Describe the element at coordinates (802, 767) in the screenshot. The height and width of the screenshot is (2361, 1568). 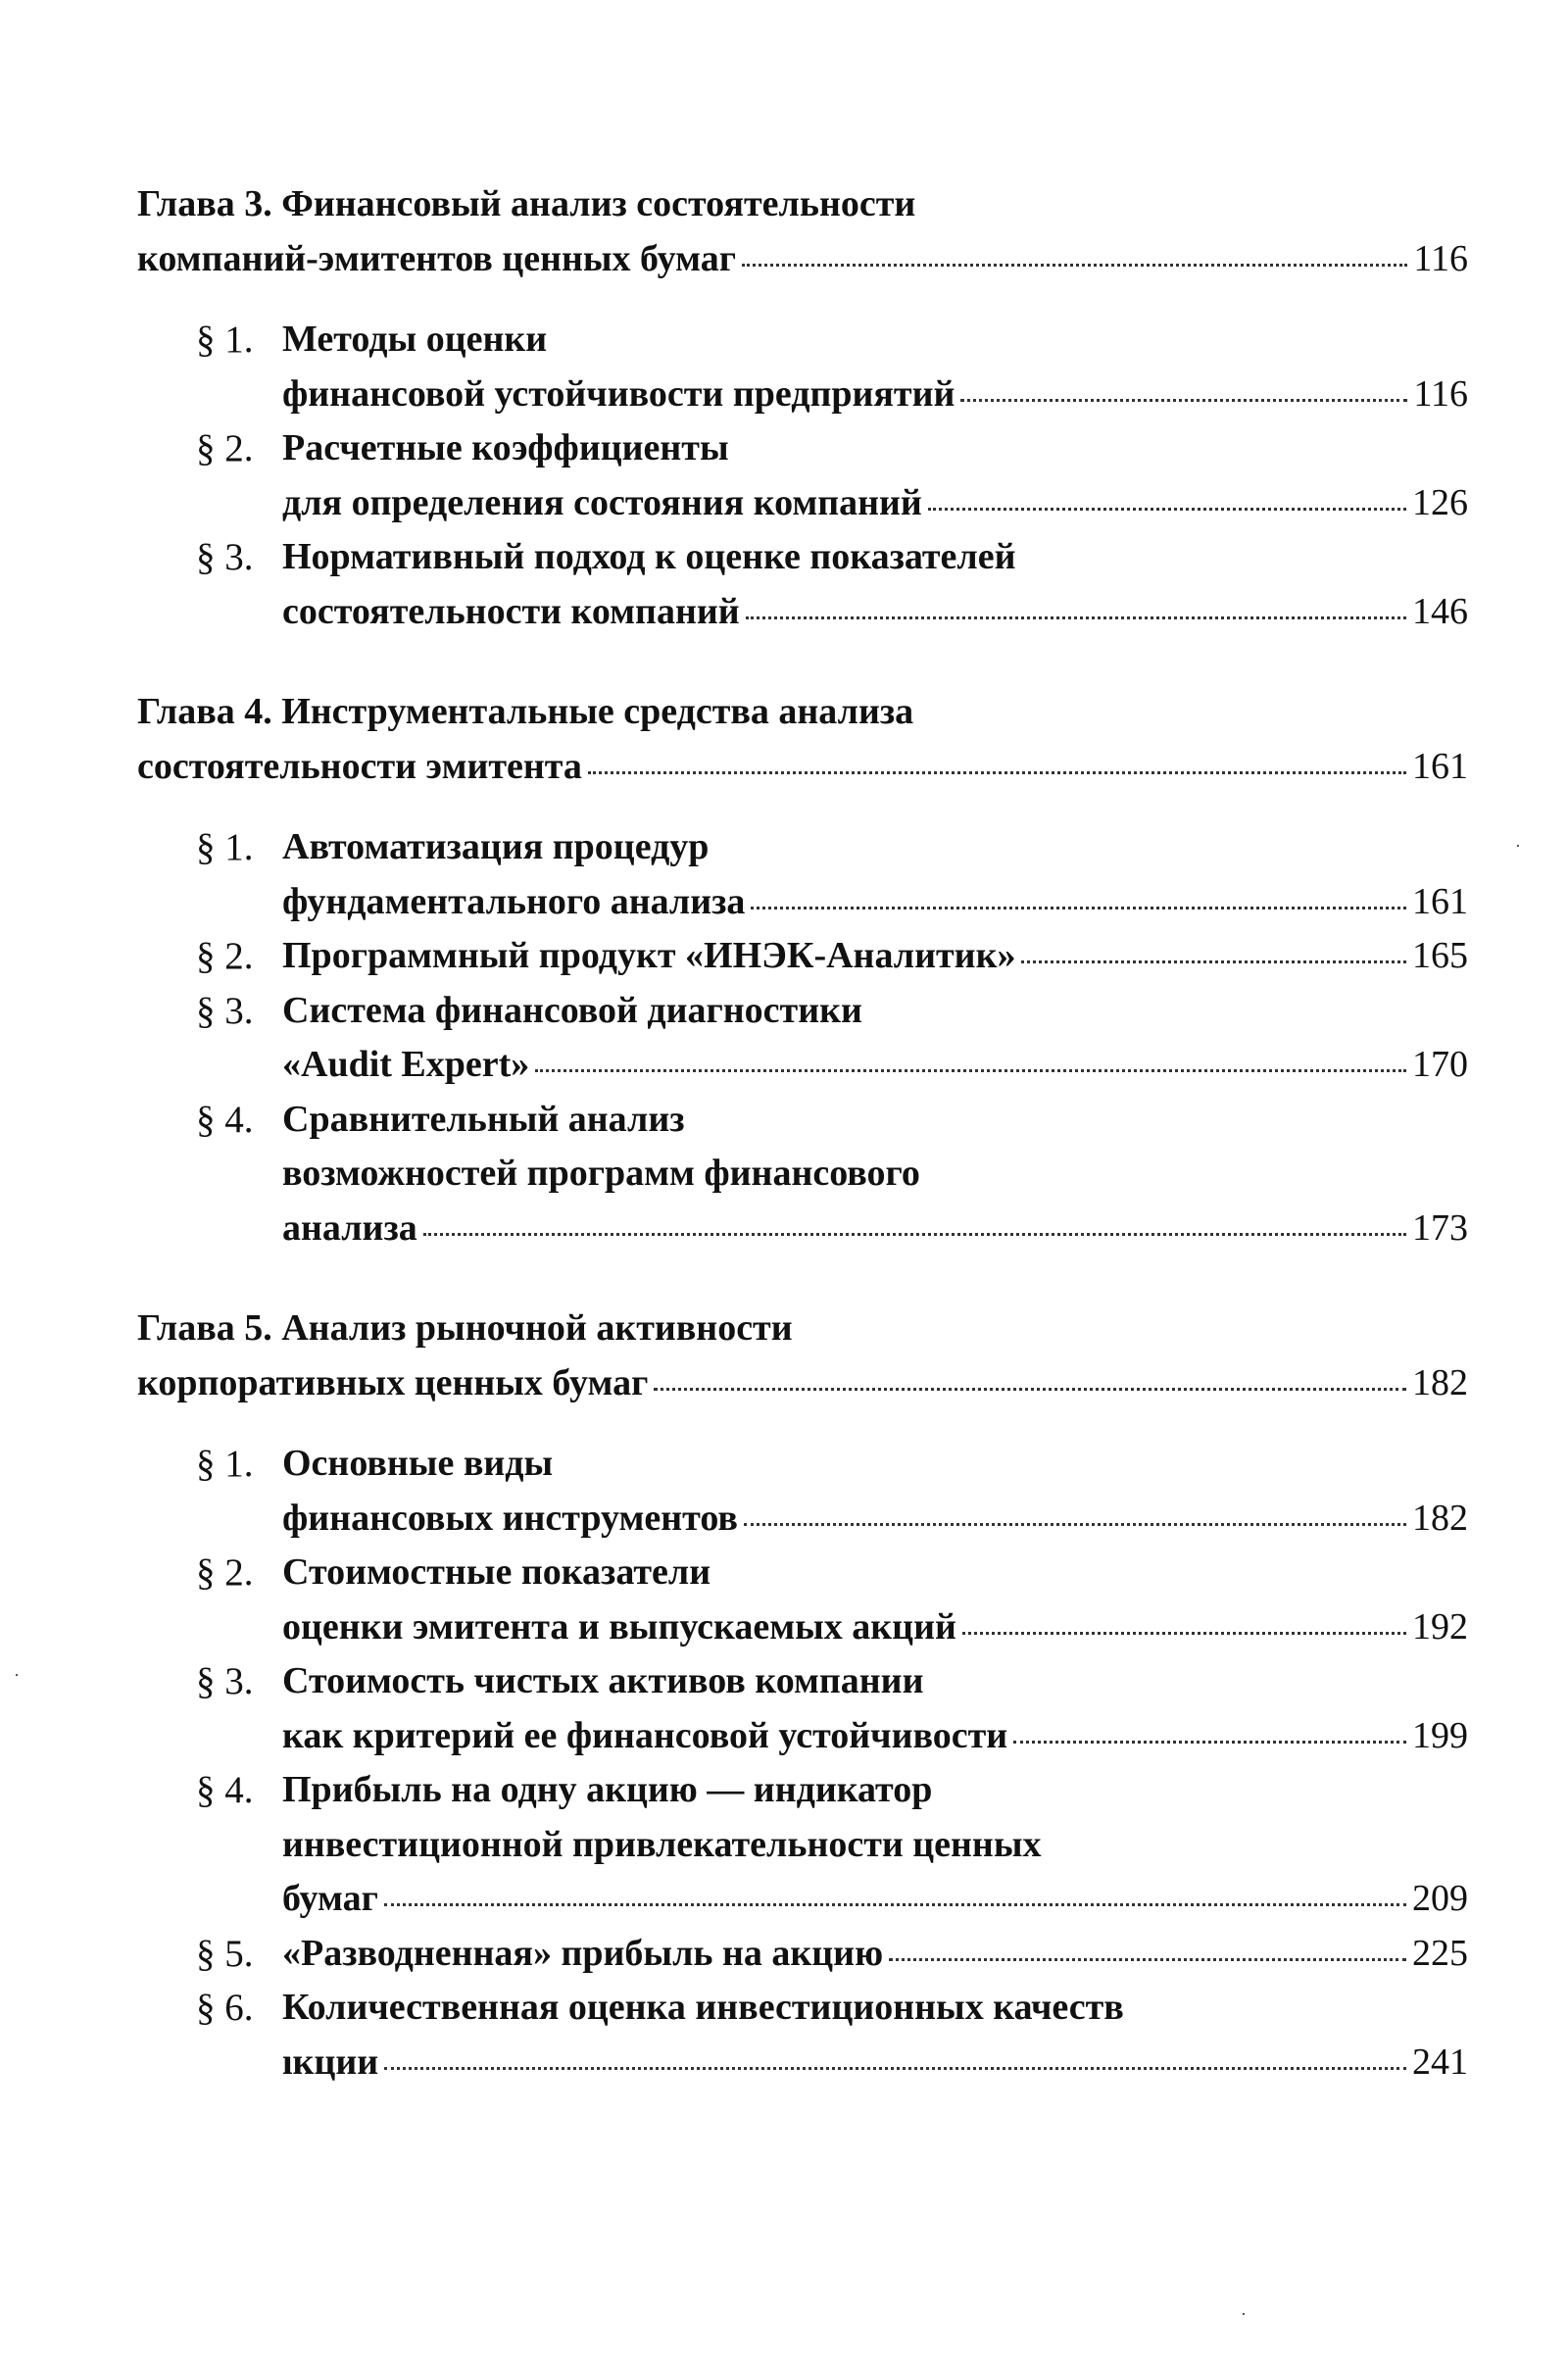
I see `toc-line: состоятельности эмитента 161` at that location.